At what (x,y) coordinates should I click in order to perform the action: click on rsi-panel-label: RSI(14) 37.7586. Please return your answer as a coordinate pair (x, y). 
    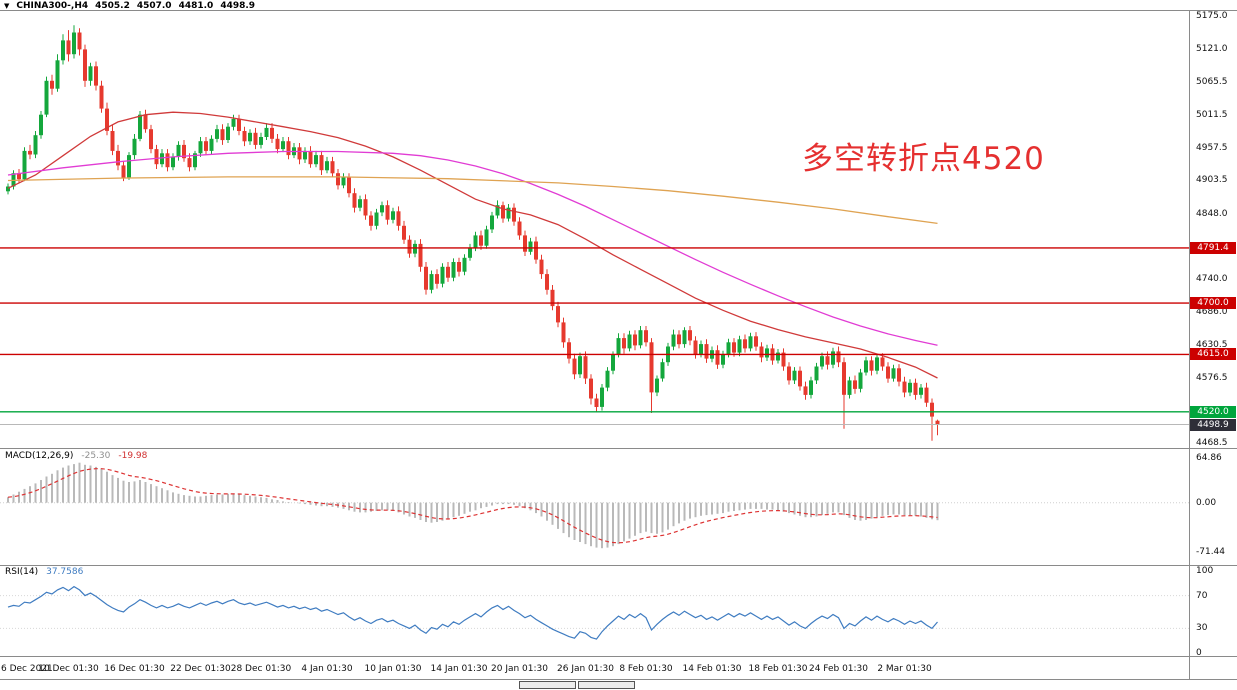
    Looking at the image, I should click on (44, 572).